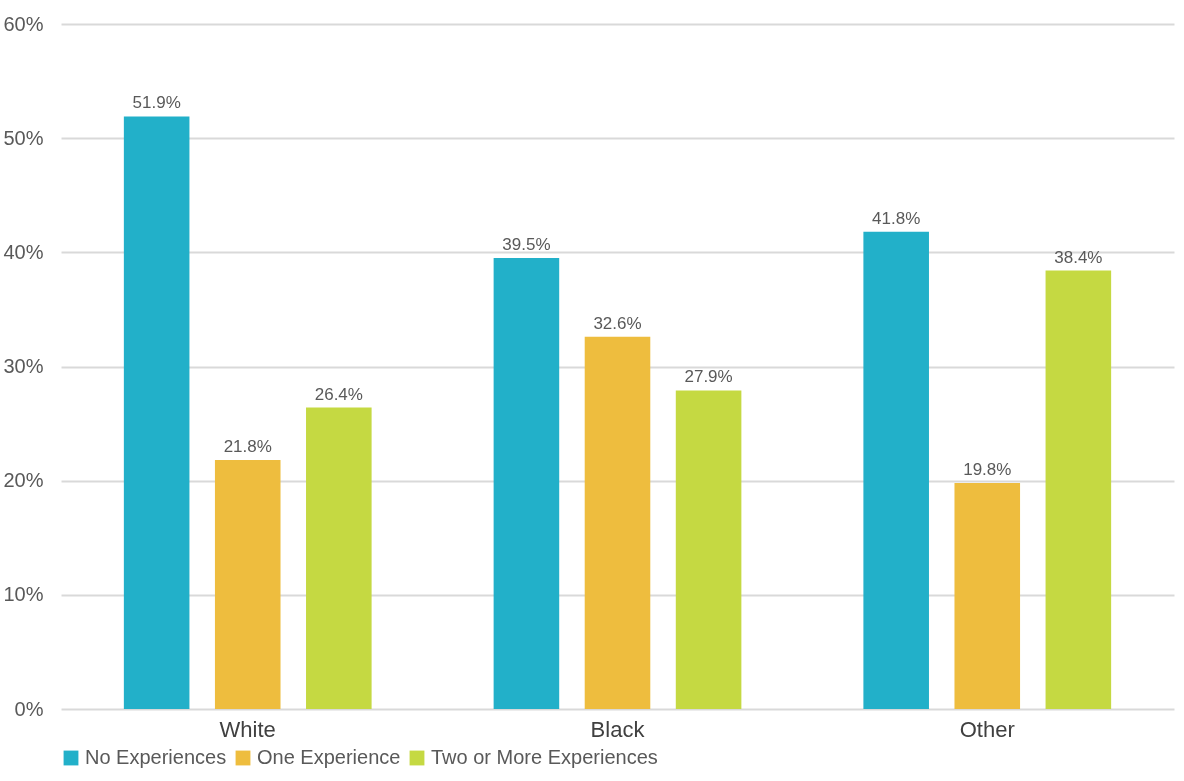 Image resolution: width=1184 pixels, height=781 pixels. I want to click on x-tick-label: Other, so click(987, 729).